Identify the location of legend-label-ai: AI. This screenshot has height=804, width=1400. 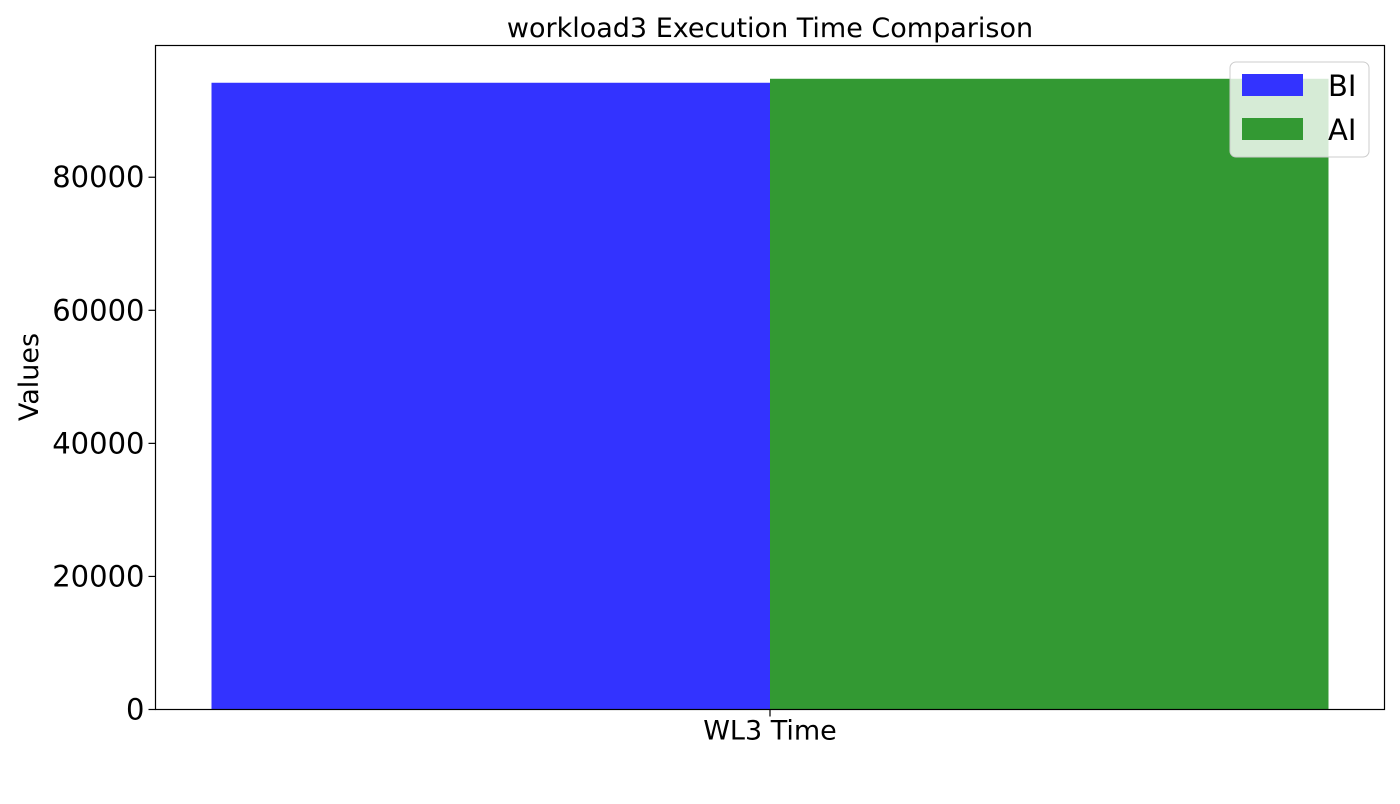
(1342, 130).